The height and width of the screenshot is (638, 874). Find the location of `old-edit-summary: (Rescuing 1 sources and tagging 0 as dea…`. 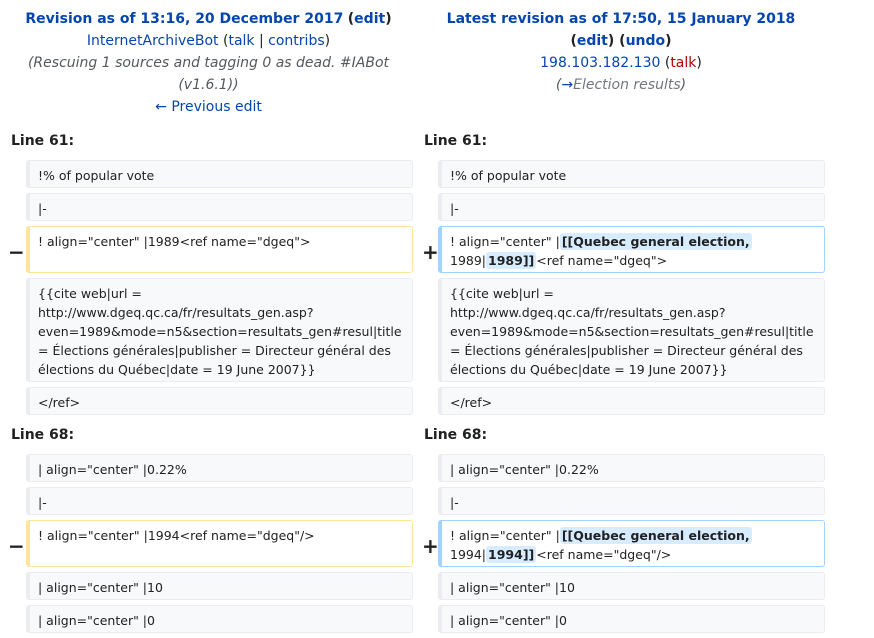

old-edit-summary: (Rescuing 1 sources and tagging 0 as dea… is located at coordinates (208, 74).